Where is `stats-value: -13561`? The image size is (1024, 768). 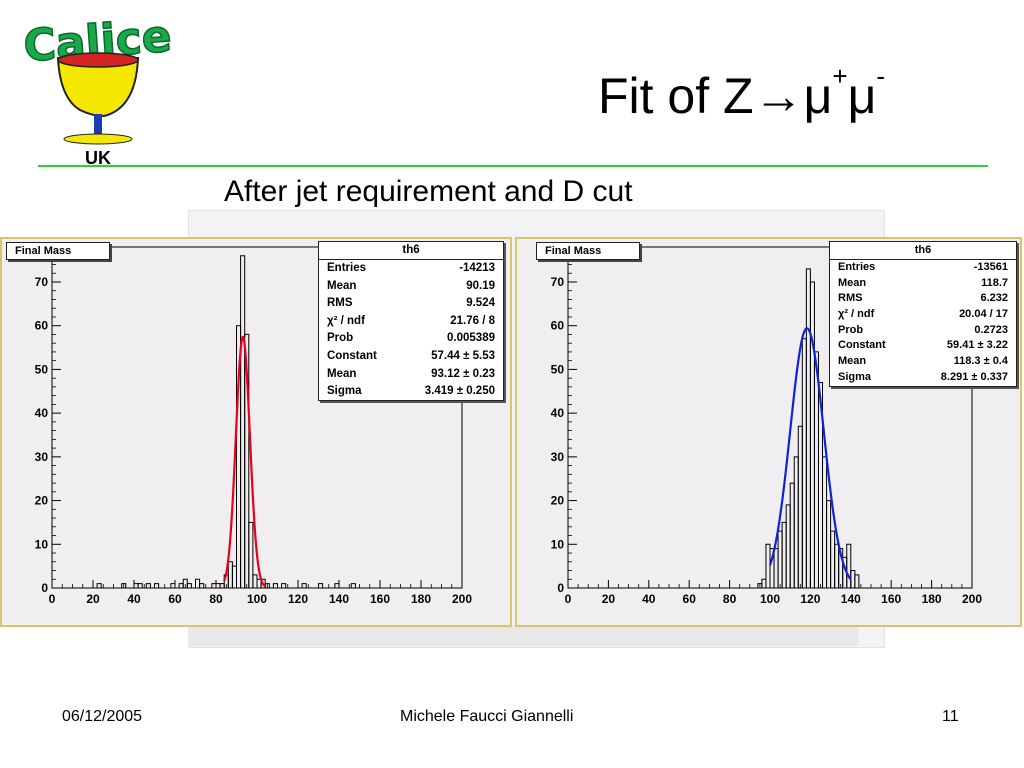 stats-value: -13561 is located at coordinates (990, 267).